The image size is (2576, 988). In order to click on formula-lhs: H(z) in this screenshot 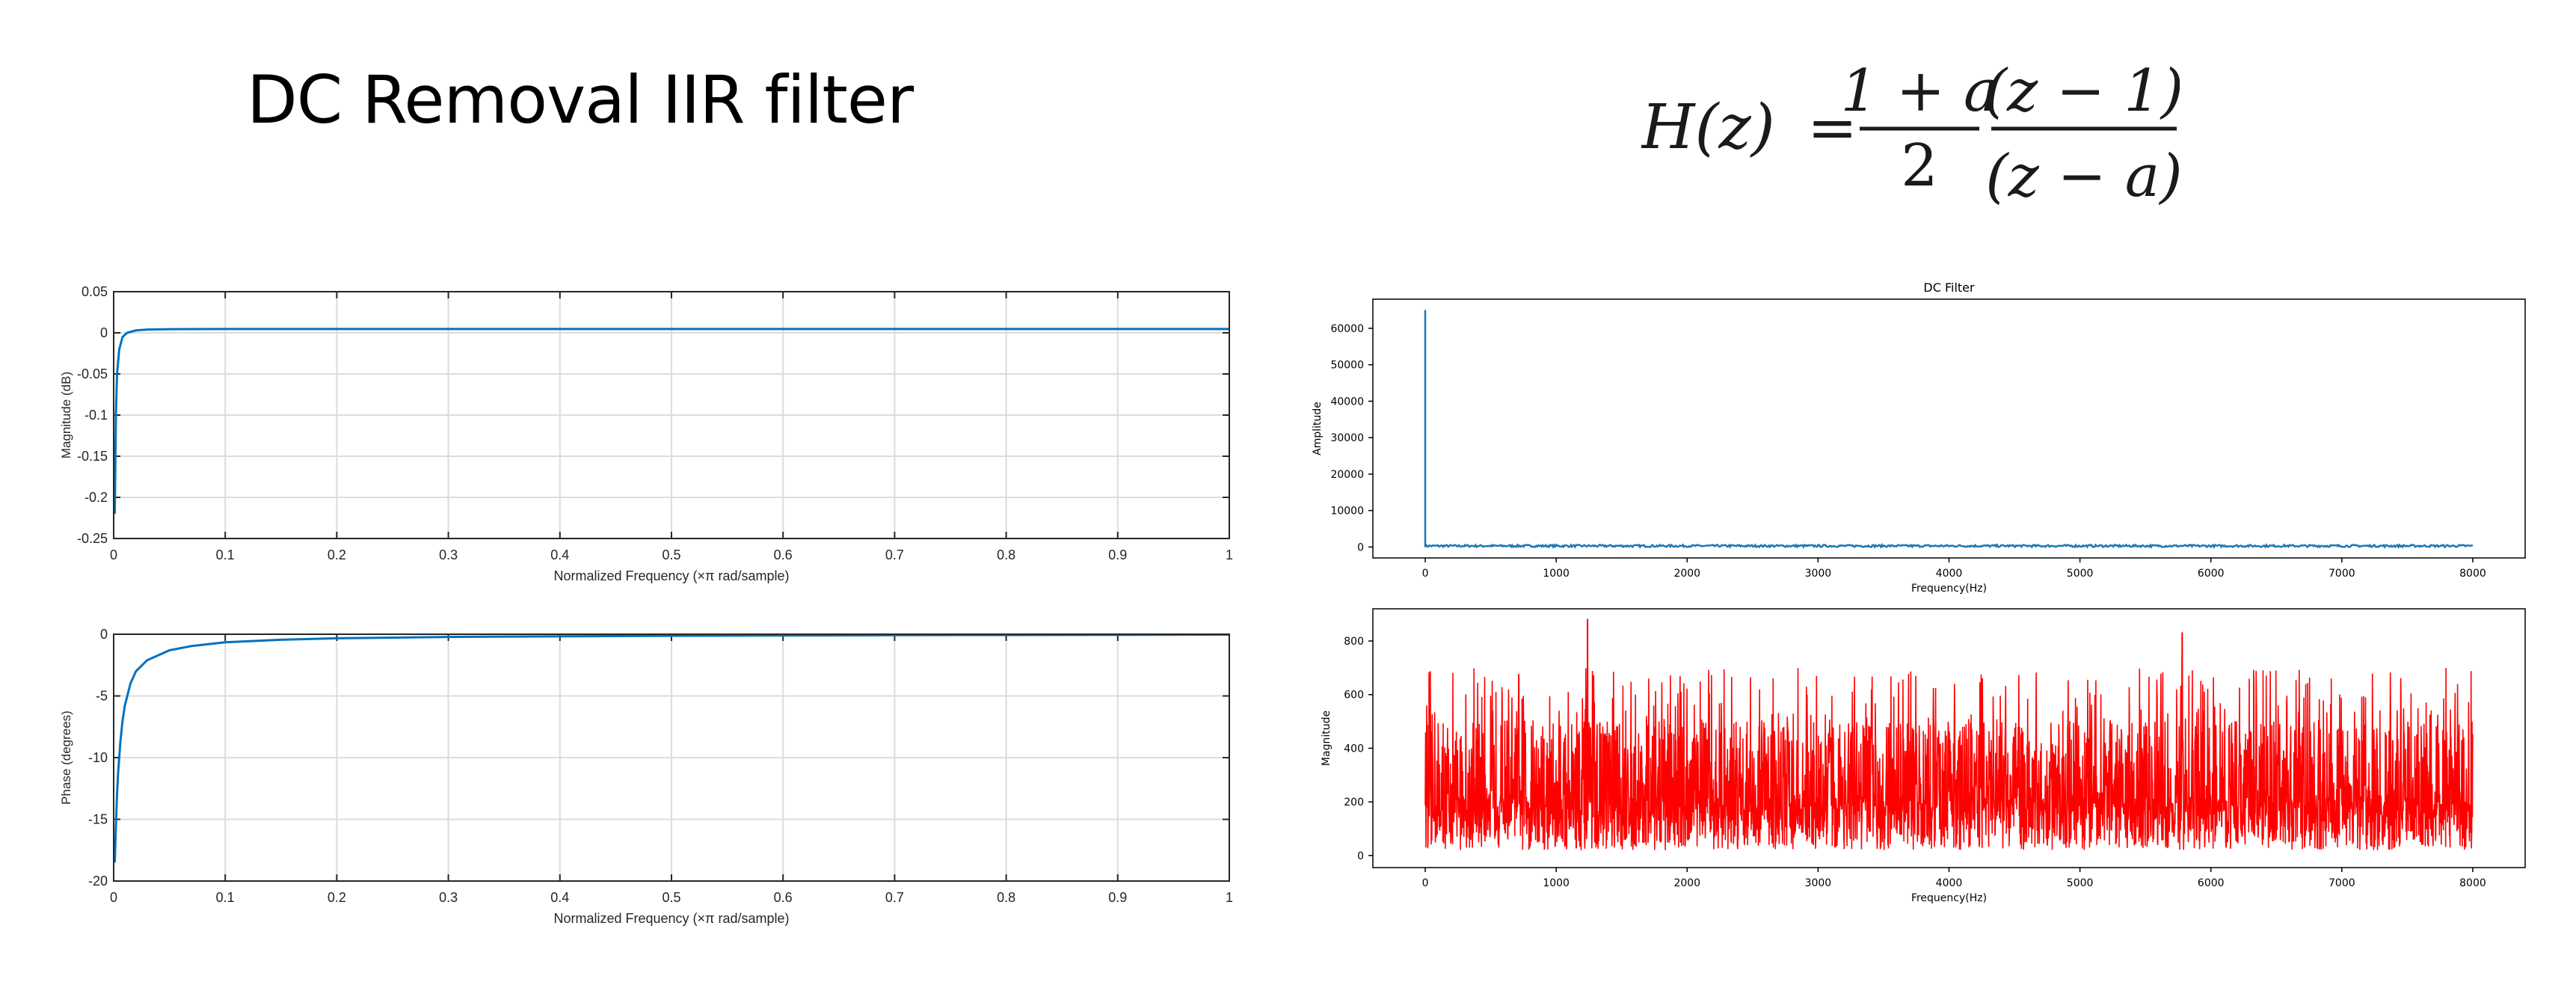, I will do `click(1708, 128)`.